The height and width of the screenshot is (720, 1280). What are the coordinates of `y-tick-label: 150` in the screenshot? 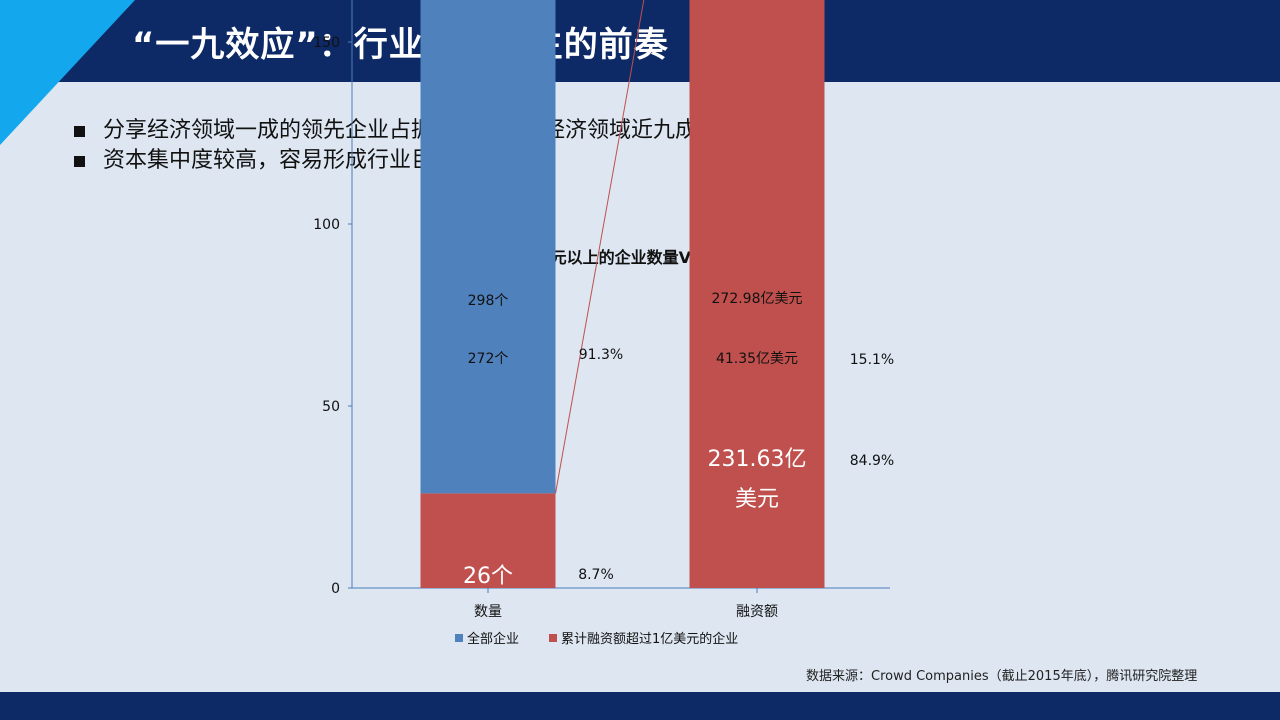 It's located at (326, 43).